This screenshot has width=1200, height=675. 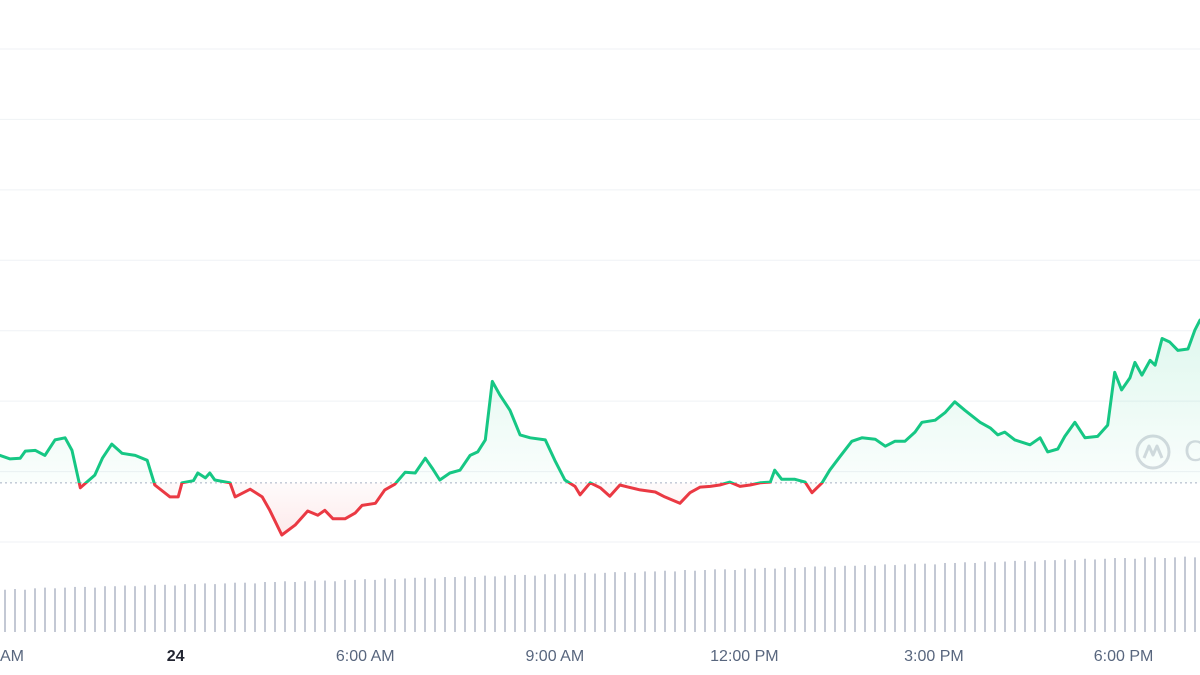 What do you see at coordinates (554, 656) in the screenshot?
I see `x-tick-label: 9:00 AM` at bounding box center [554, 656].